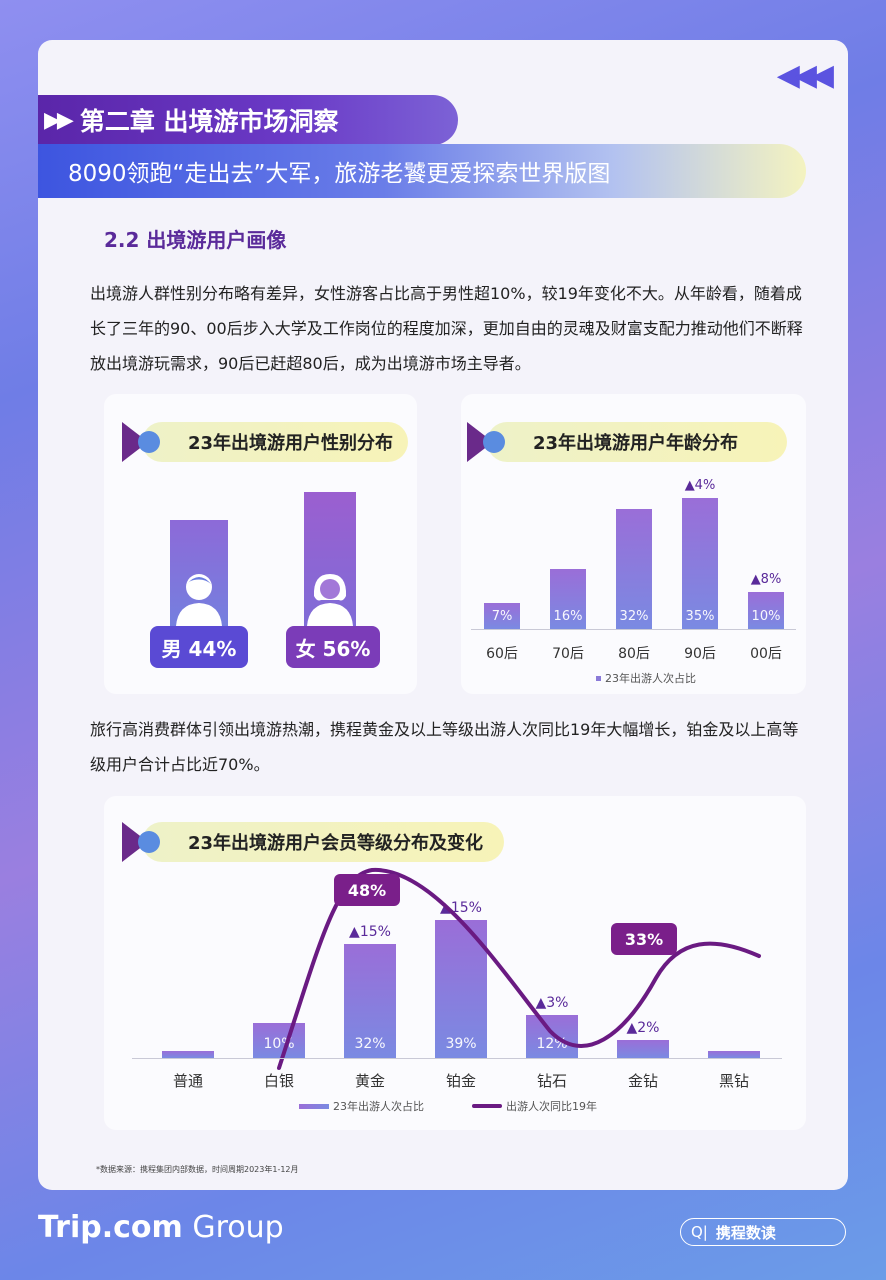 This screenshot has height=1280, width=886. I want to click on membership-tick-label: 普通, so click(187, 1081).